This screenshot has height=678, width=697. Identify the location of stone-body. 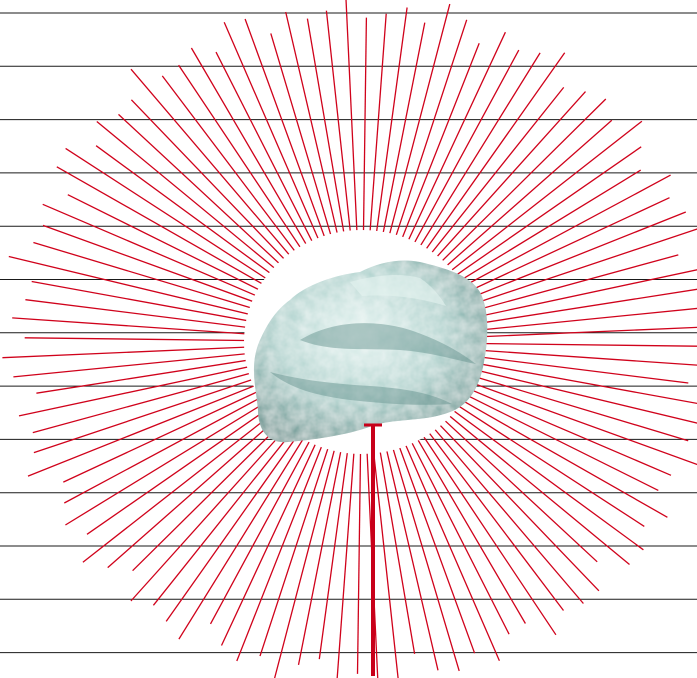
(370, 351).